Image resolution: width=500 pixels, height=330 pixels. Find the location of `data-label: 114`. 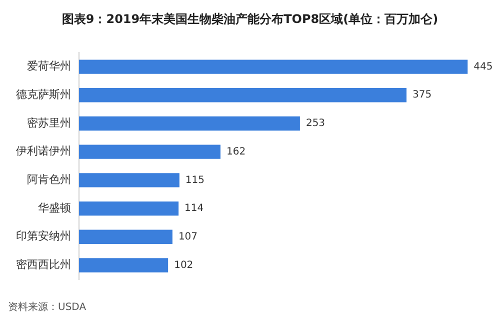

data-label: 114 is located at coordinates (194, 208).